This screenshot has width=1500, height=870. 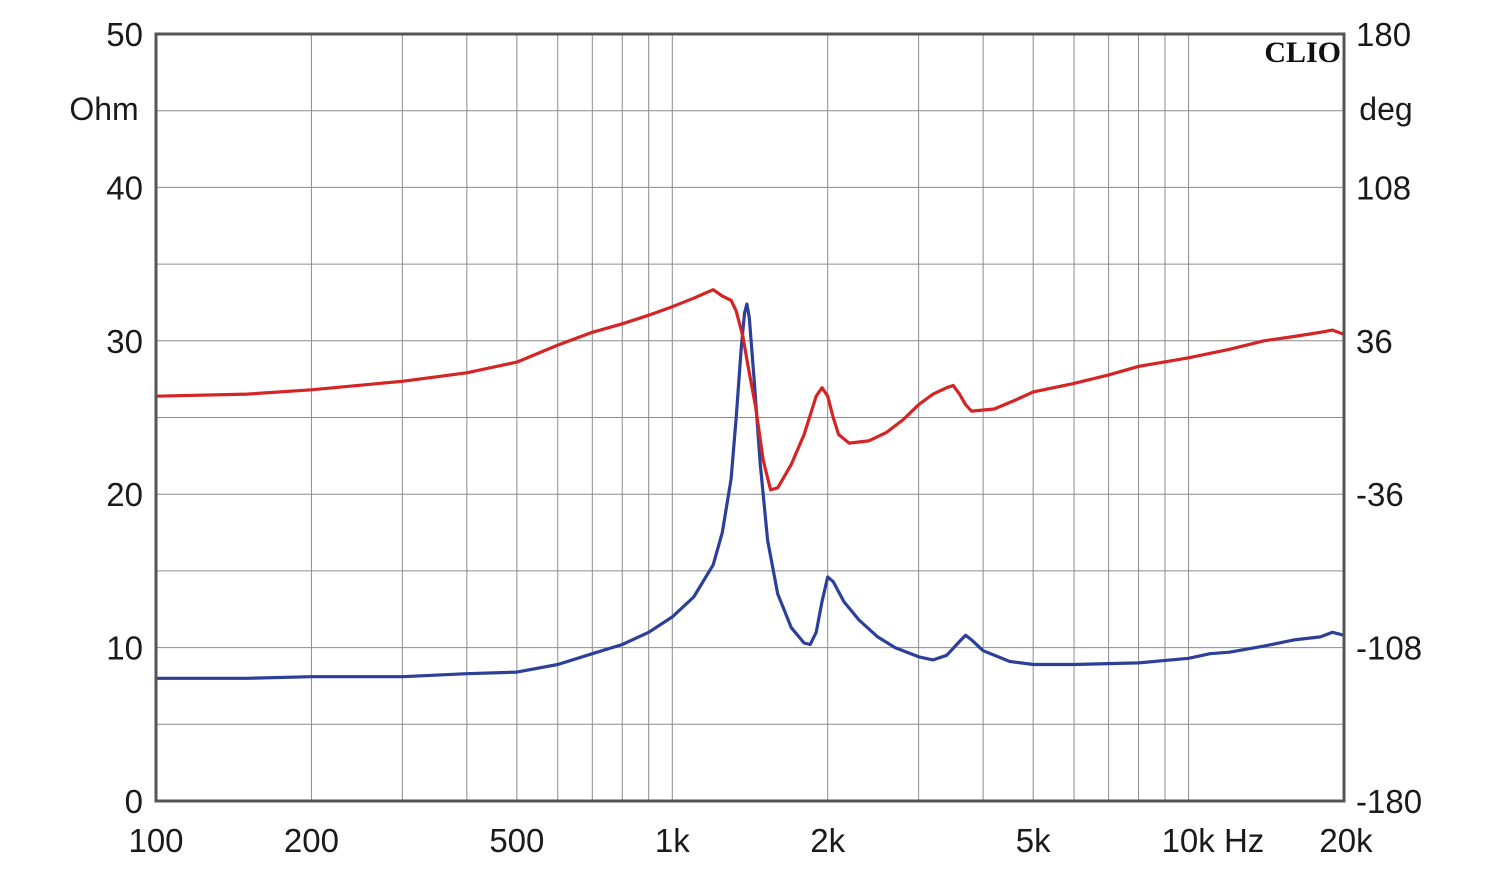 I want to click on x-tick-label: 200, so click(x=311, y=840).